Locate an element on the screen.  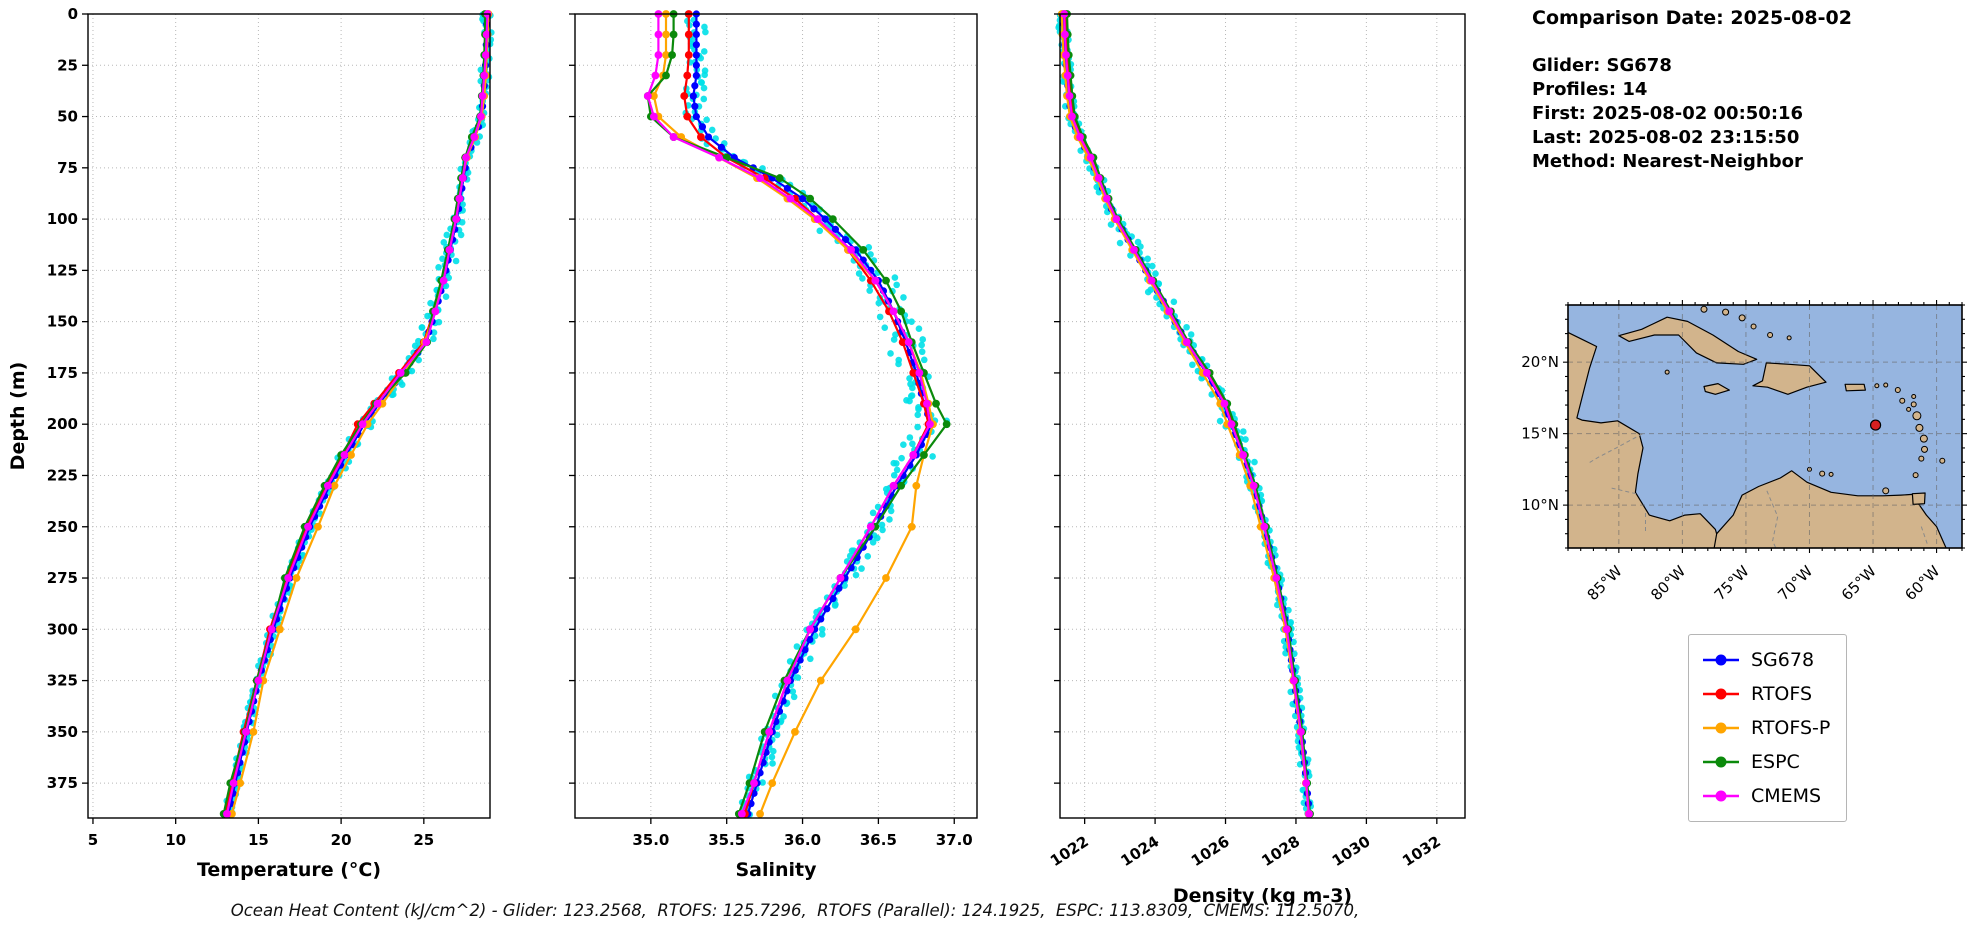
x-axis-label: Density (kg m-3) is located at coordinates (1262, 896).